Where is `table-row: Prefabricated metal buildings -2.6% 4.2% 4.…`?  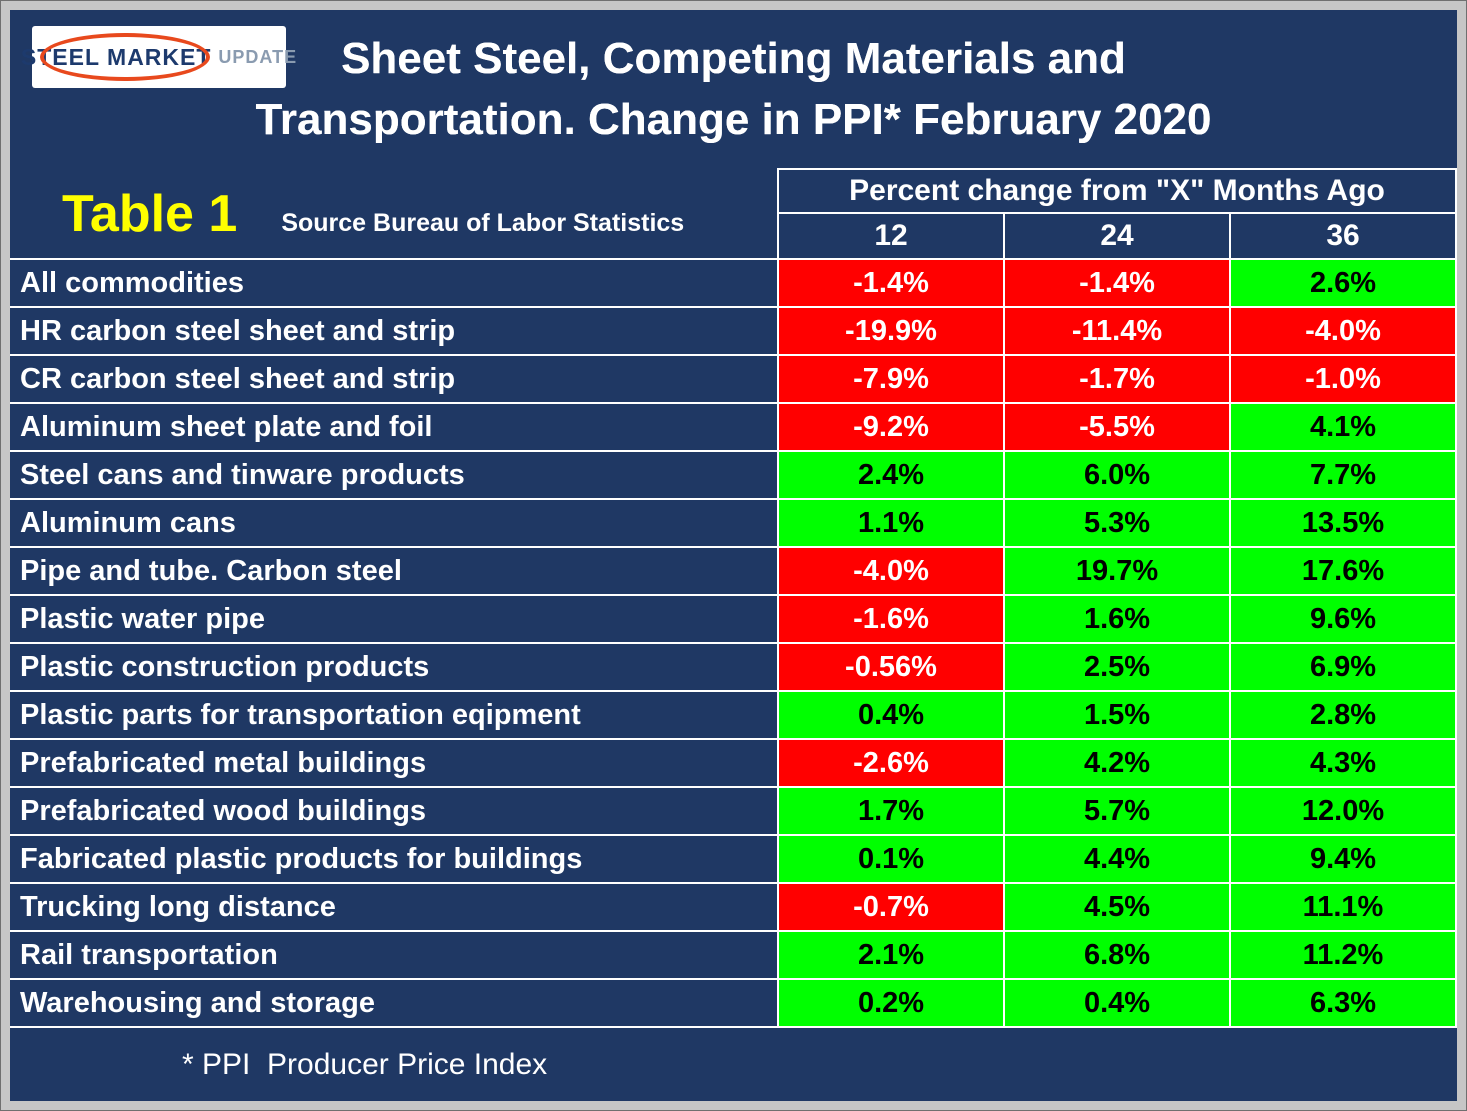 table-row: Prefabricated metal buildings -2.6% 4.2% 4.… is located at coordinates (733, 763).